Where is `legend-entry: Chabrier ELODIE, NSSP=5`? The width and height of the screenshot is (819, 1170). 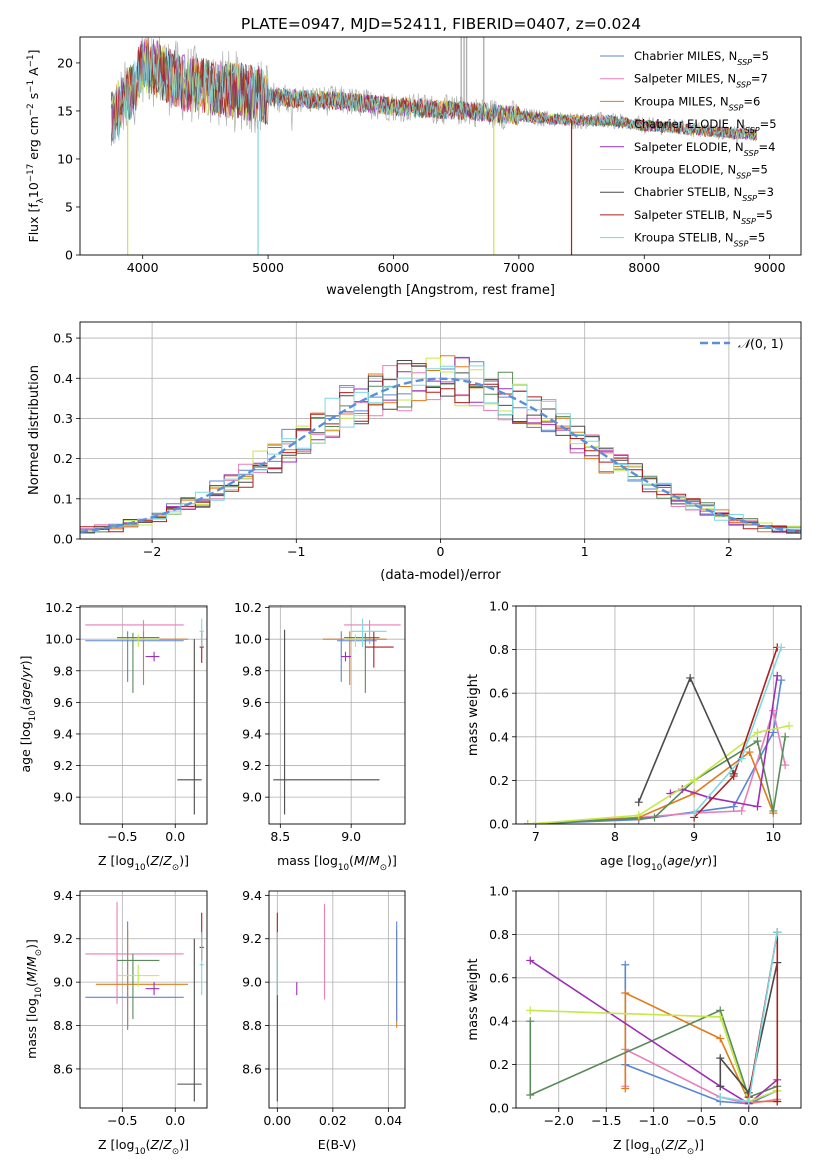
legend-entry: Chabrier ELODIE, NSSP=5 is located at coordinates (705, 126).